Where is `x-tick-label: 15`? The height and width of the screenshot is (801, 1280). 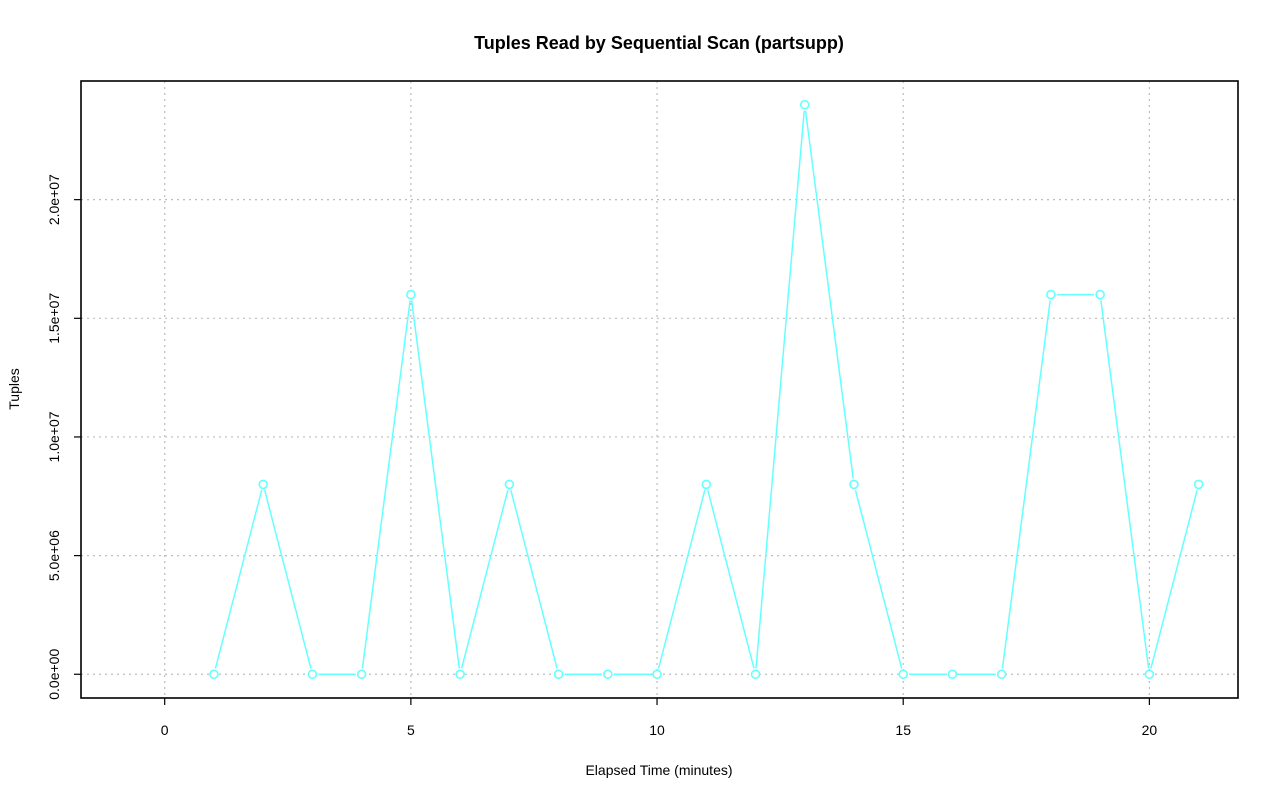 x-tick-label: 15 is located at coordinates (903, 730).